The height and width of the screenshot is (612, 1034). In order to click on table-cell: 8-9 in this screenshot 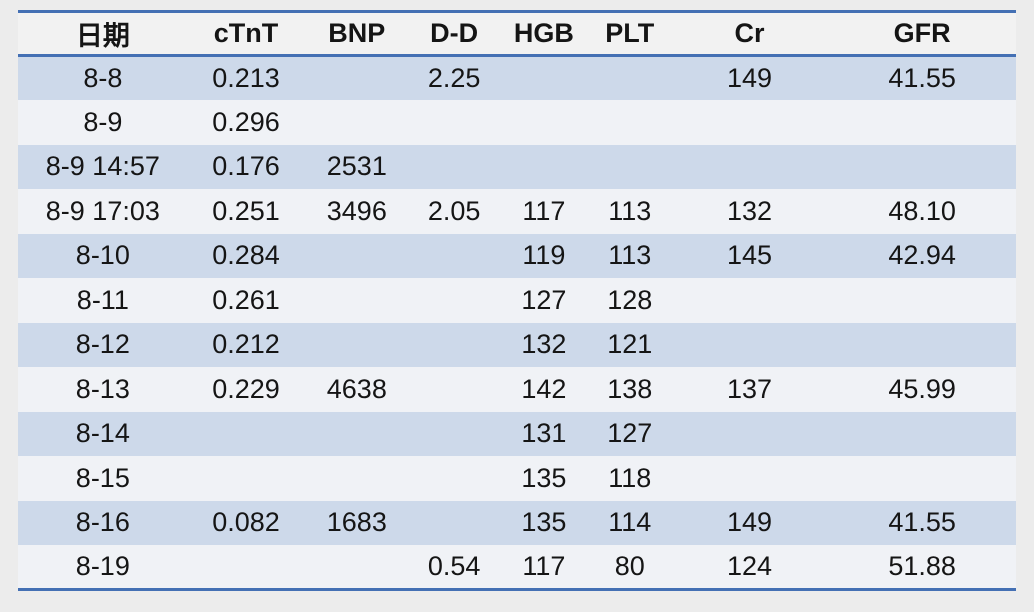, I will do `click(103, 121)`.